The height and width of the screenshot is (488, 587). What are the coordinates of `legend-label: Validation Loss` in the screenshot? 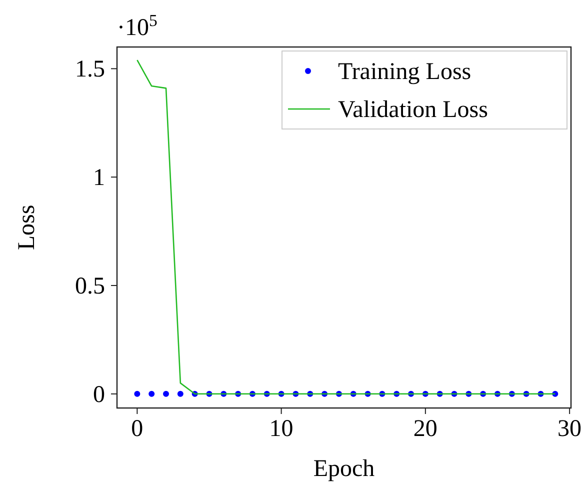 It's located at (413, 110).